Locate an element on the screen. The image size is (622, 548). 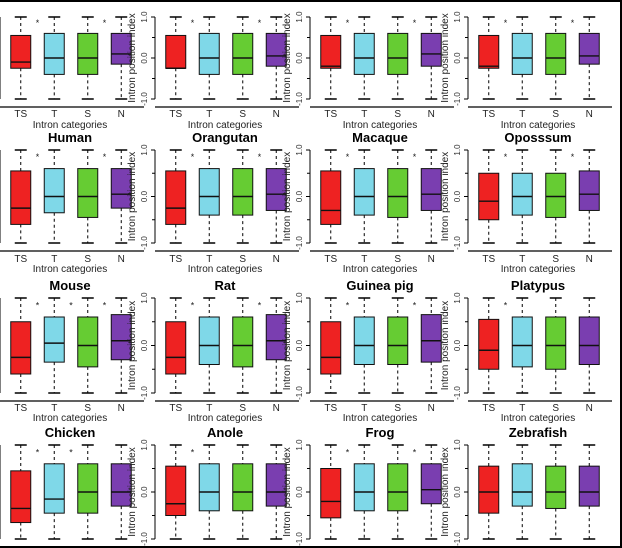
panel-title: Orangutan is located at coordinates (225, 137).